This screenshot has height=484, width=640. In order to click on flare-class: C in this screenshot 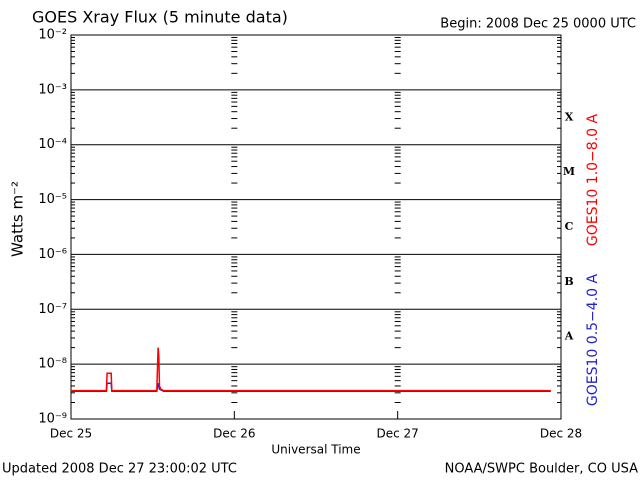, I will do `click(569, 226)`.